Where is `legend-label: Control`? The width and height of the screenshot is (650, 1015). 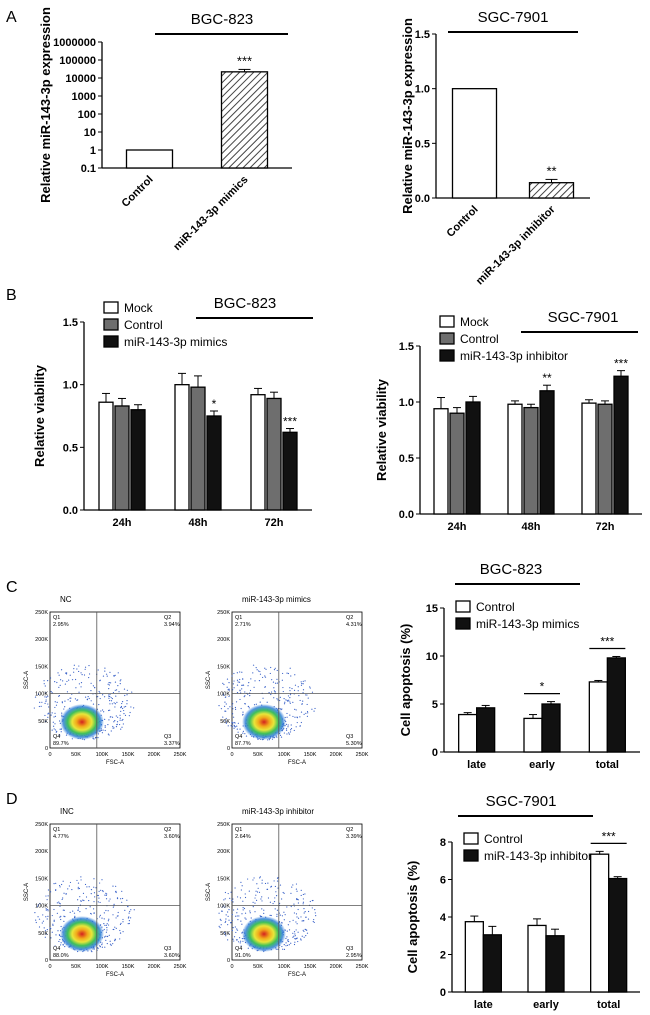 legend-label: Control is located at coordinates (495, 607).